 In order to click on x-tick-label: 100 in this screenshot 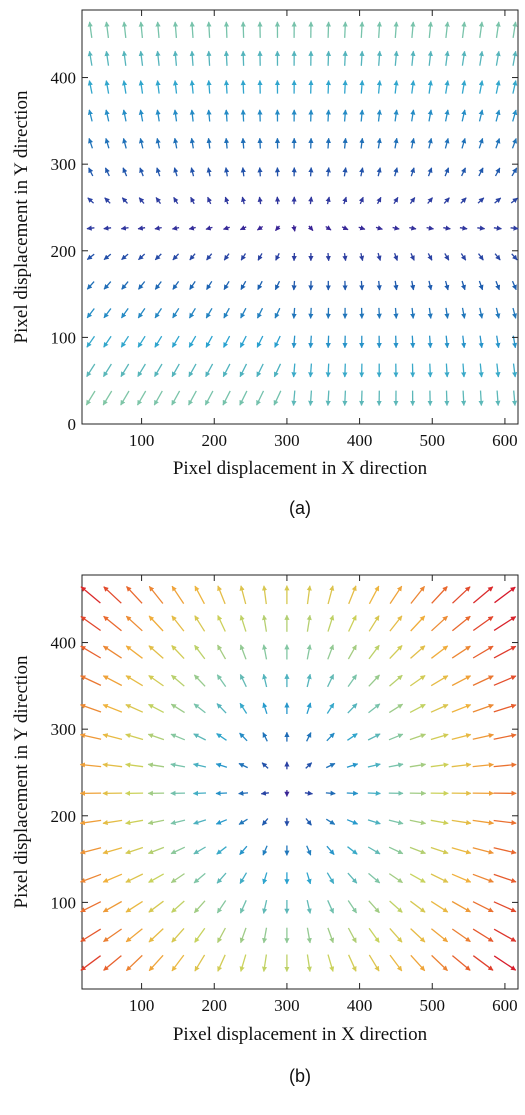, I will do `click(142, 440)`.